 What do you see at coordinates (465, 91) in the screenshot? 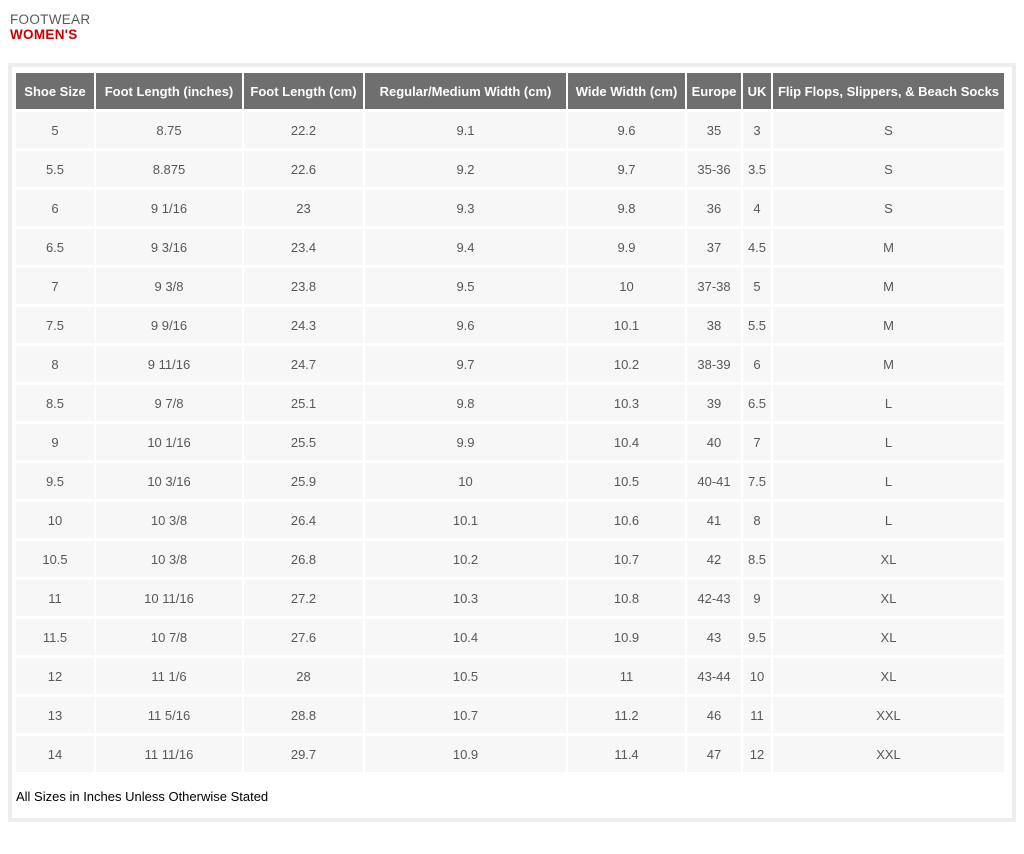
I see `column-header: Regular/Medium Width (cm)` at bounding box center [465, 91].